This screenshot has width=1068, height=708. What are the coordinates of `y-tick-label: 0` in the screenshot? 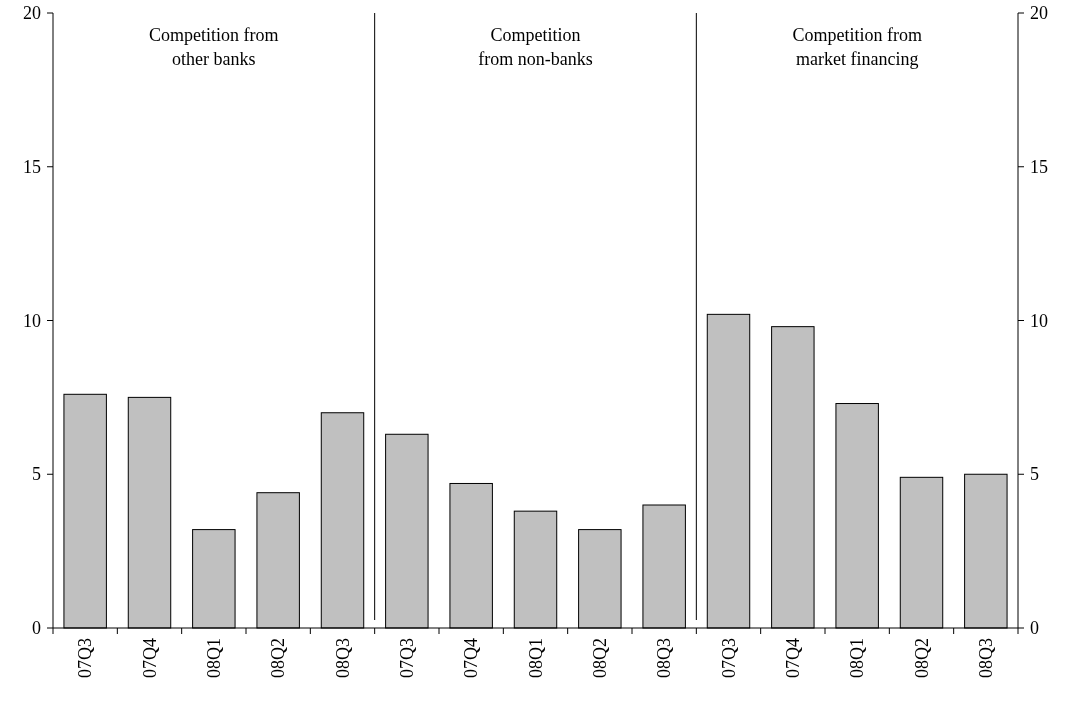 It's located at (36, 628).